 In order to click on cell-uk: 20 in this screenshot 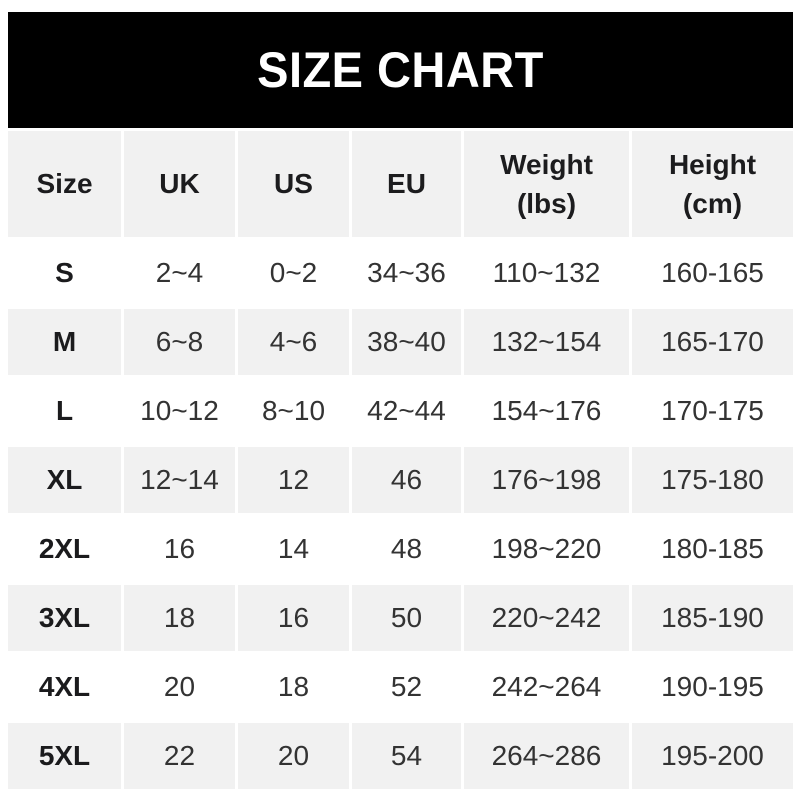, I will do `click(179, 687)`.